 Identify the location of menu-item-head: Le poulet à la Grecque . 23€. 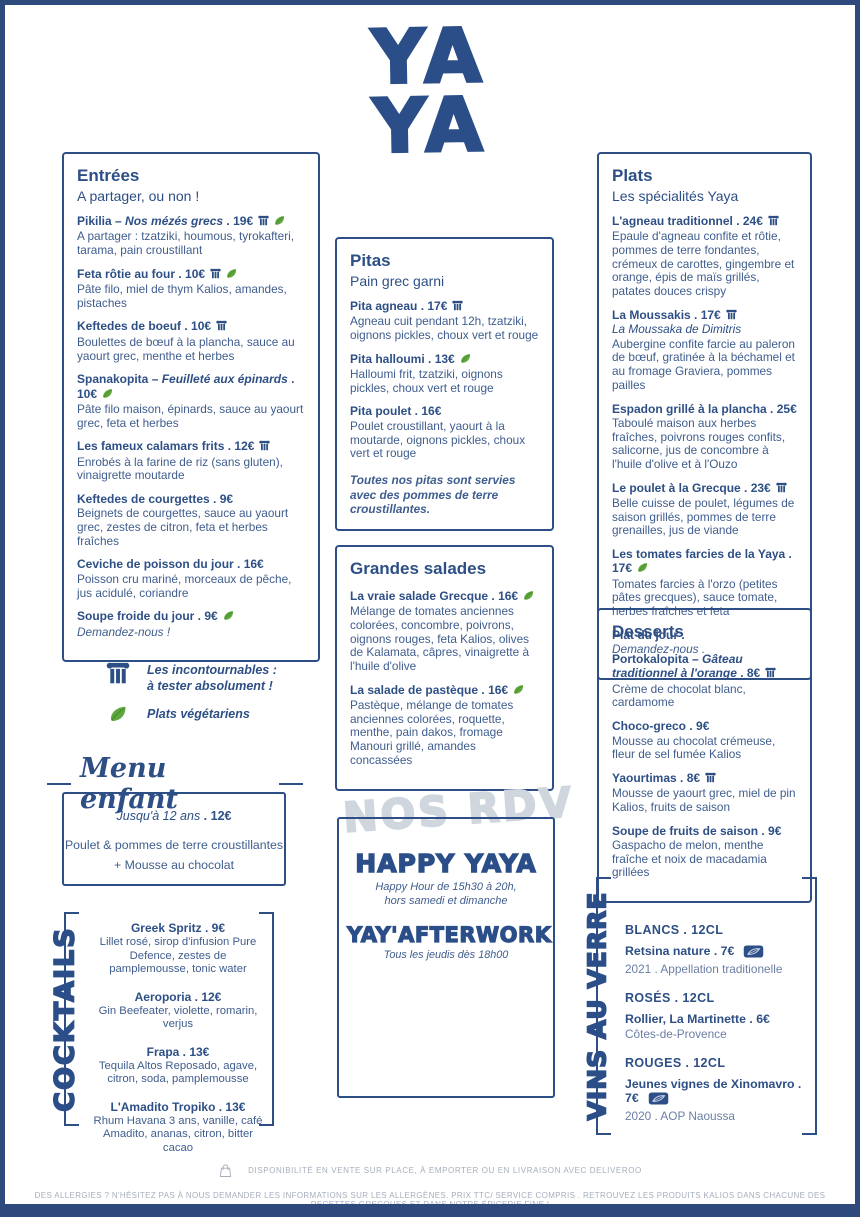
(704, 488).